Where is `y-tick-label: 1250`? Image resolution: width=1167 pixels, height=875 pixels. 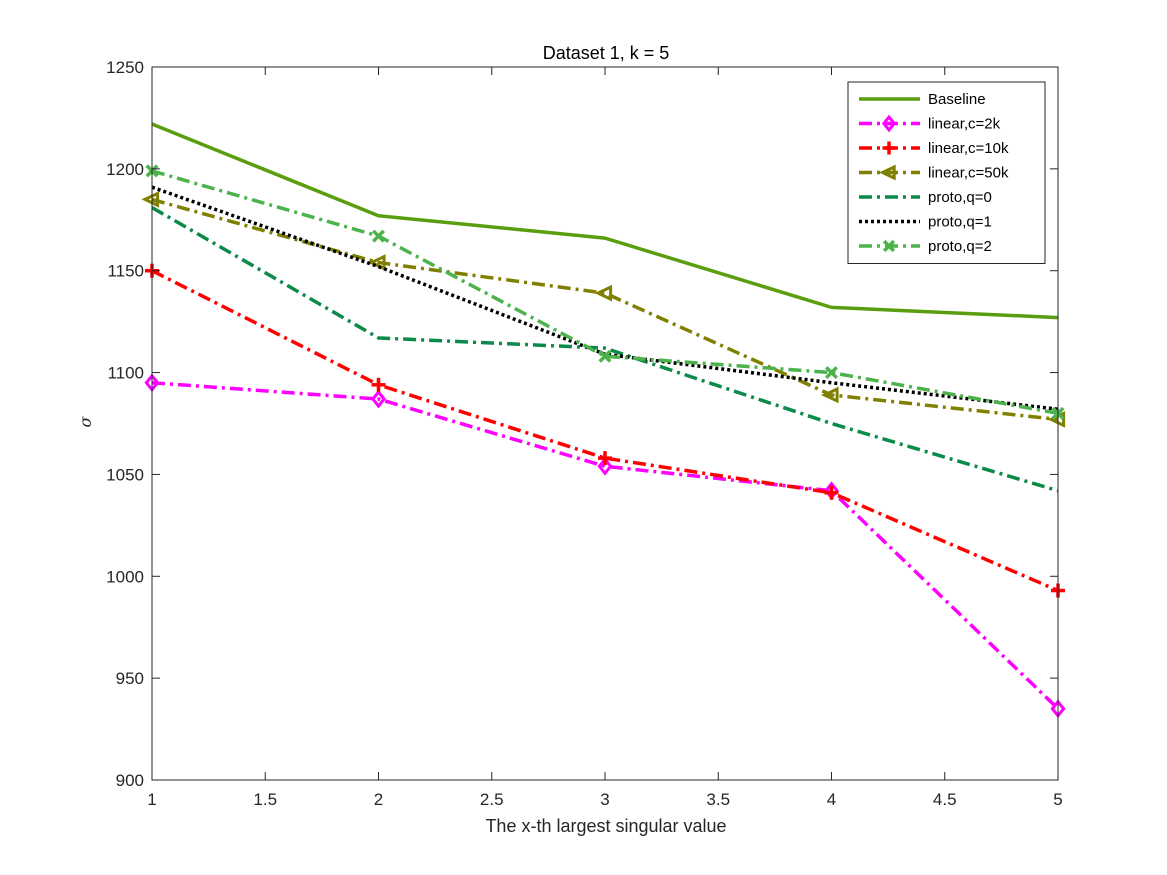 y-tick-label: 1250 is located at coordinates (125, 67).